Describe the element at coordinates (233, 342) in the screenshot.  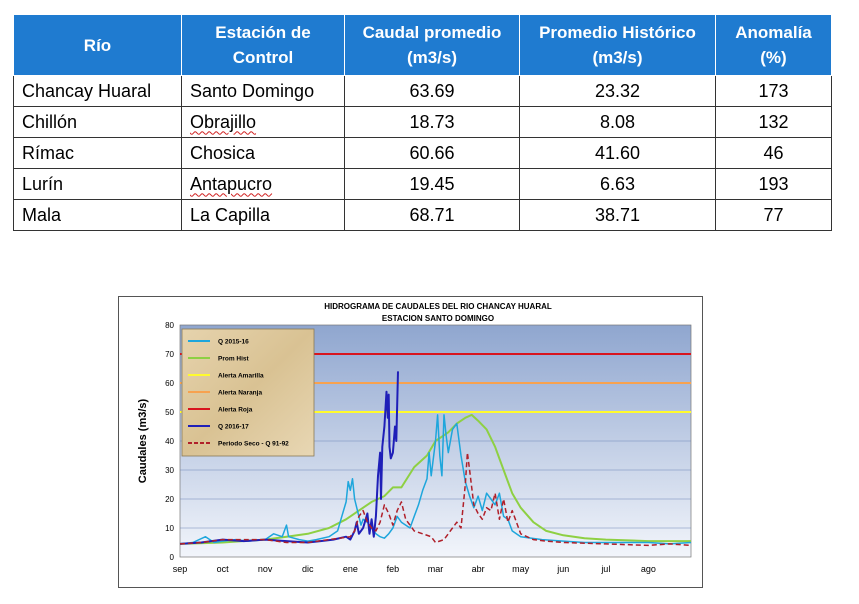
I see `legend-label: Q 2015-16` at that location.